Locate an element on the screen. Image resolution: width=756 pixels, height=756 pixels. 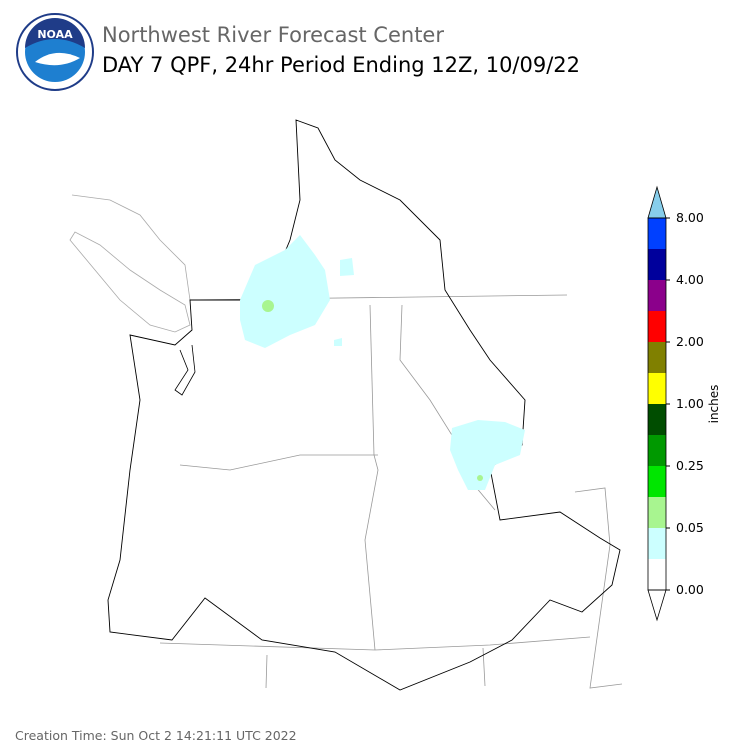
puget-sound is located at coordinates (185, 370).